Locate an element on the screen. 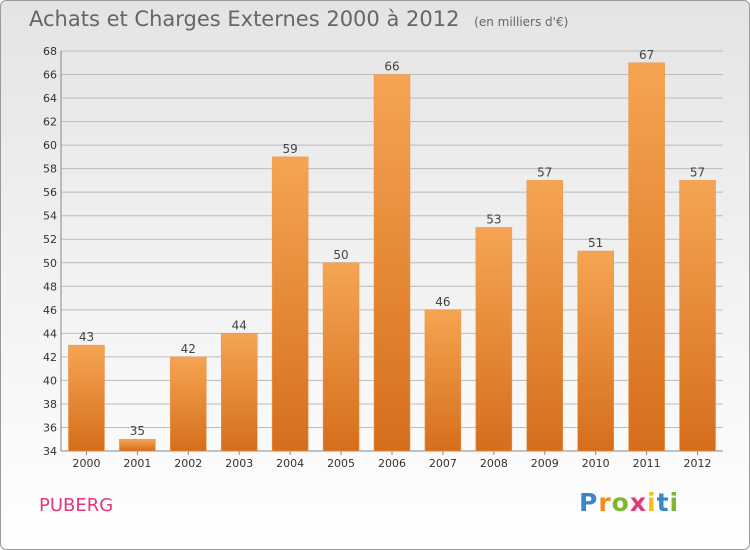 The height and width of the screenshot is (550, 750). x-tick-label: 2002 is located at coordinates (188, 463).